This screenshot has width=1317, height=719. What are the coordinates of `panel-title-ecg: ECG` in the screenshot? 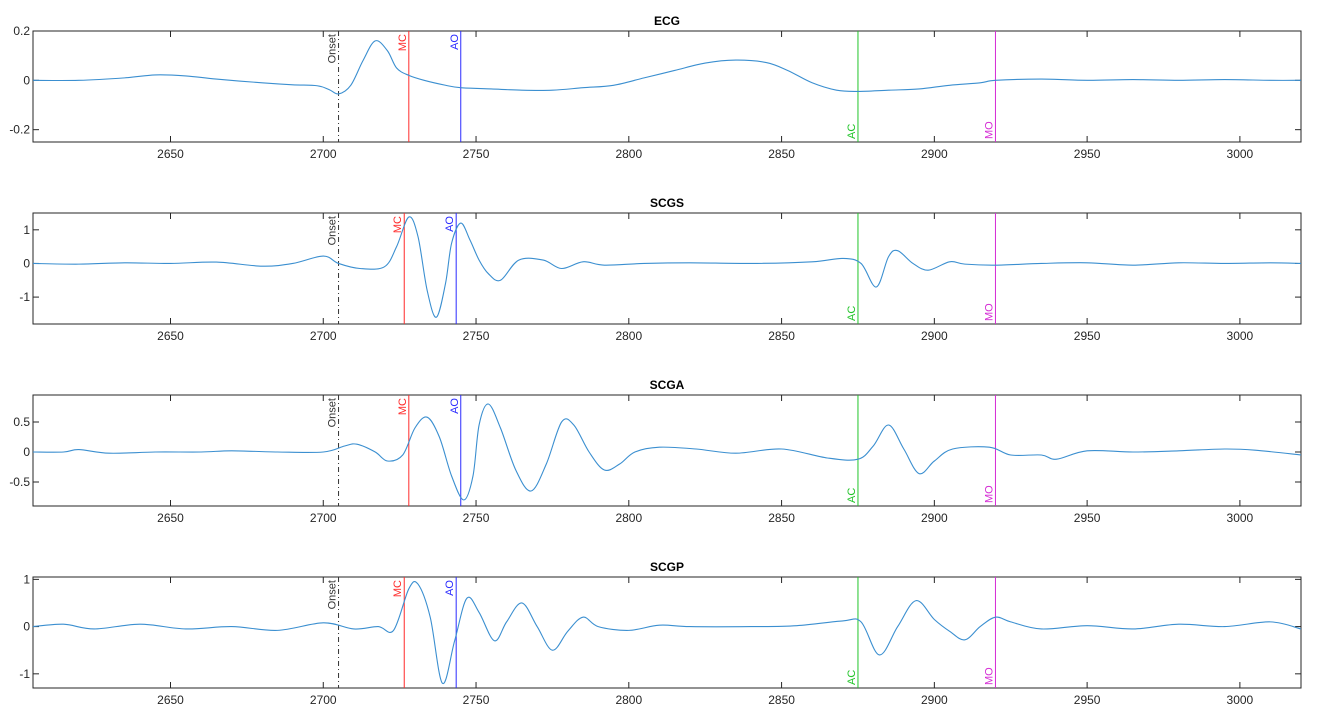 It's located at (667, 21).